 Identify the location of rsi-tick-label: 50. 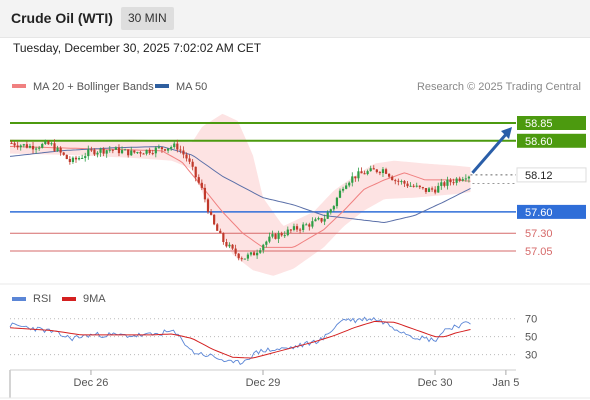
(531, 338).